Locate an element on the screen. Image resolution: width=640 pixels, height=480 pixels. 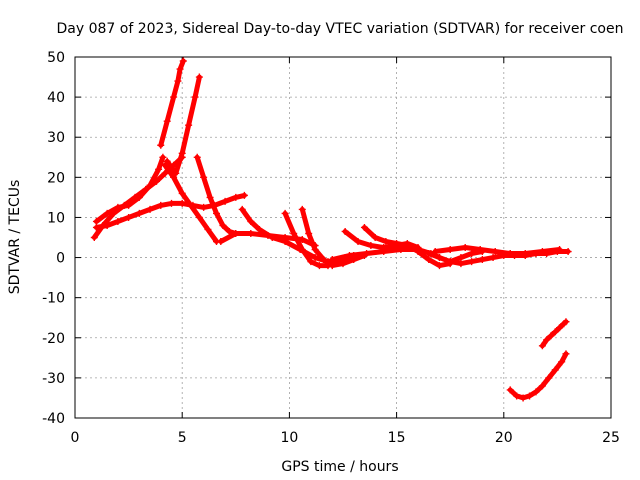
x-tick-label: 0 is located at coordinates (75, 438).